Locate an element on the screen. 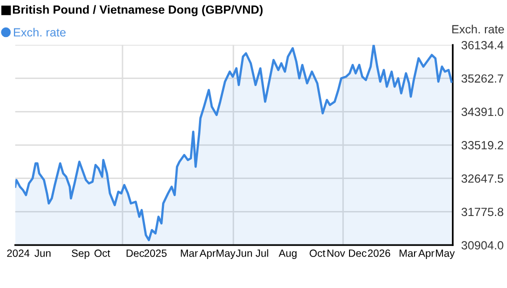 Image resolution: width=507 pixels, height=288 pixels. y-axis-title: Exch. rate is located at coordinates (478, 29).